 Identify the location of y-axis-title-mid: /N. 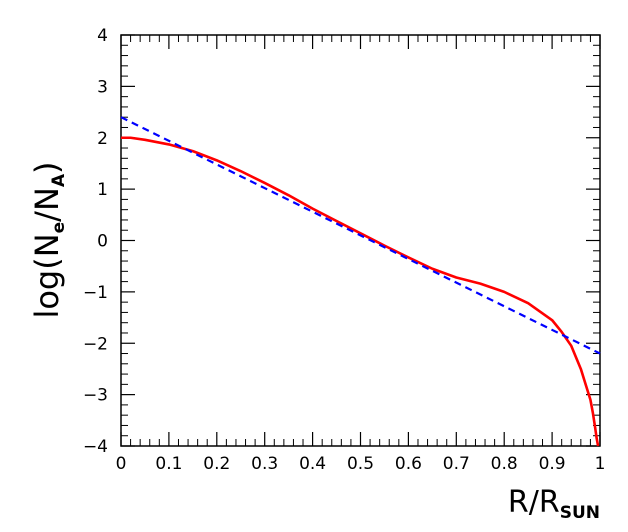
(47, 204).